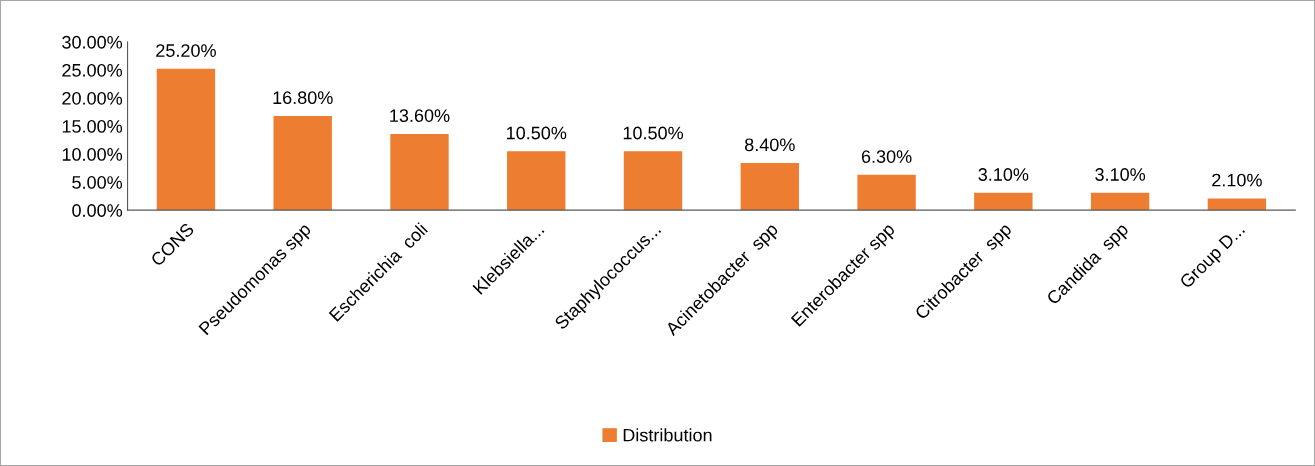  I want to click on y-tick-label: 20.00%, so click(92, 98).